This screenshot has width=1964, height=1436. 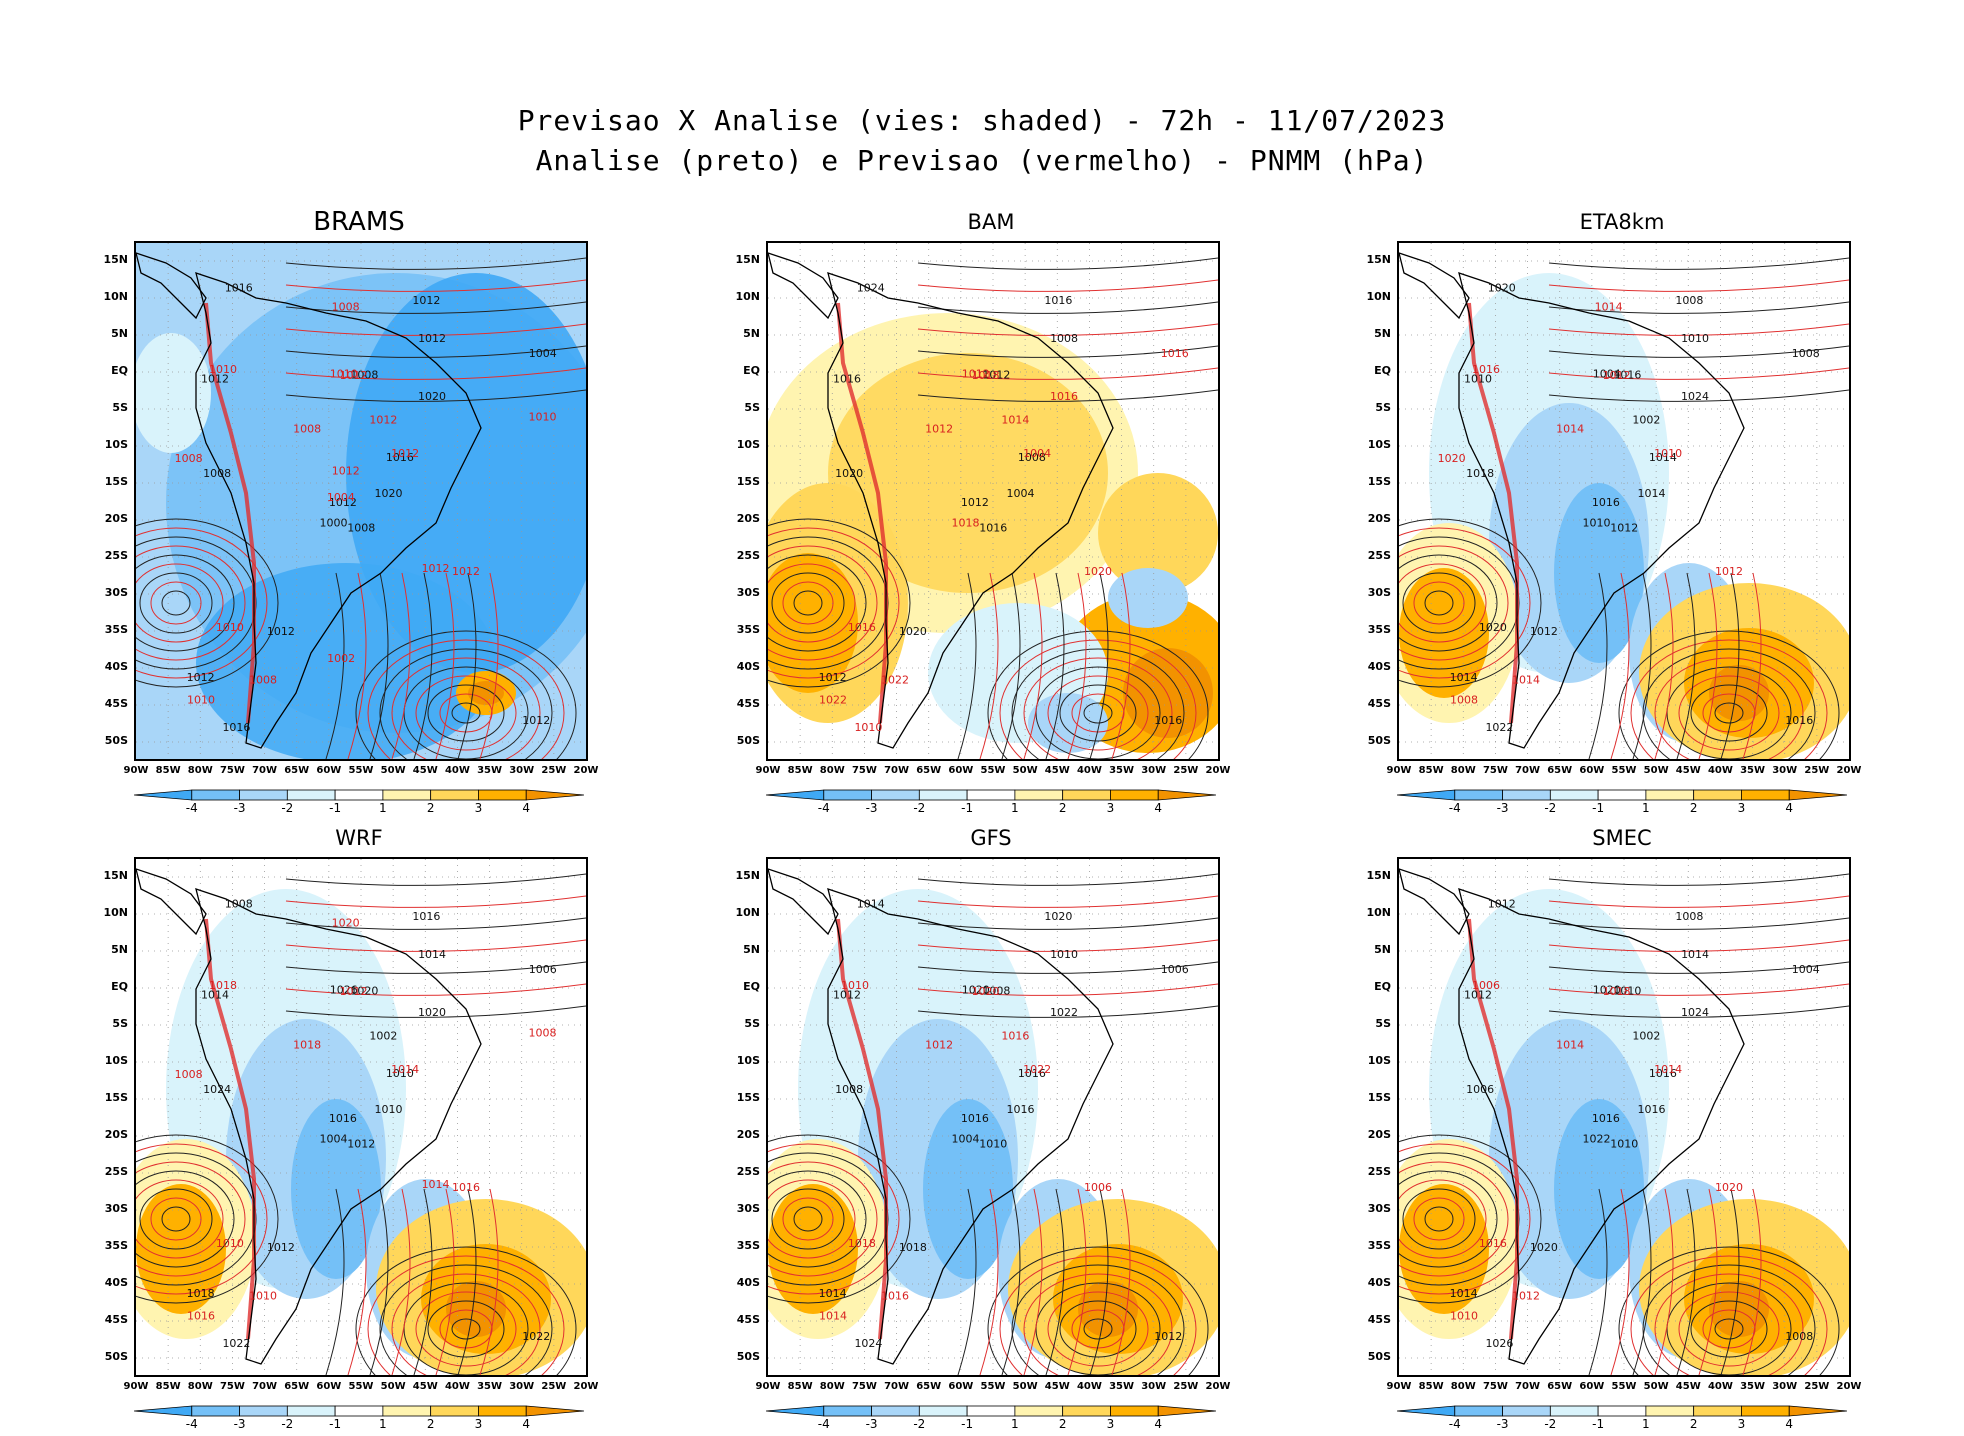 I want to click on grid, so click(x=361, y=501).